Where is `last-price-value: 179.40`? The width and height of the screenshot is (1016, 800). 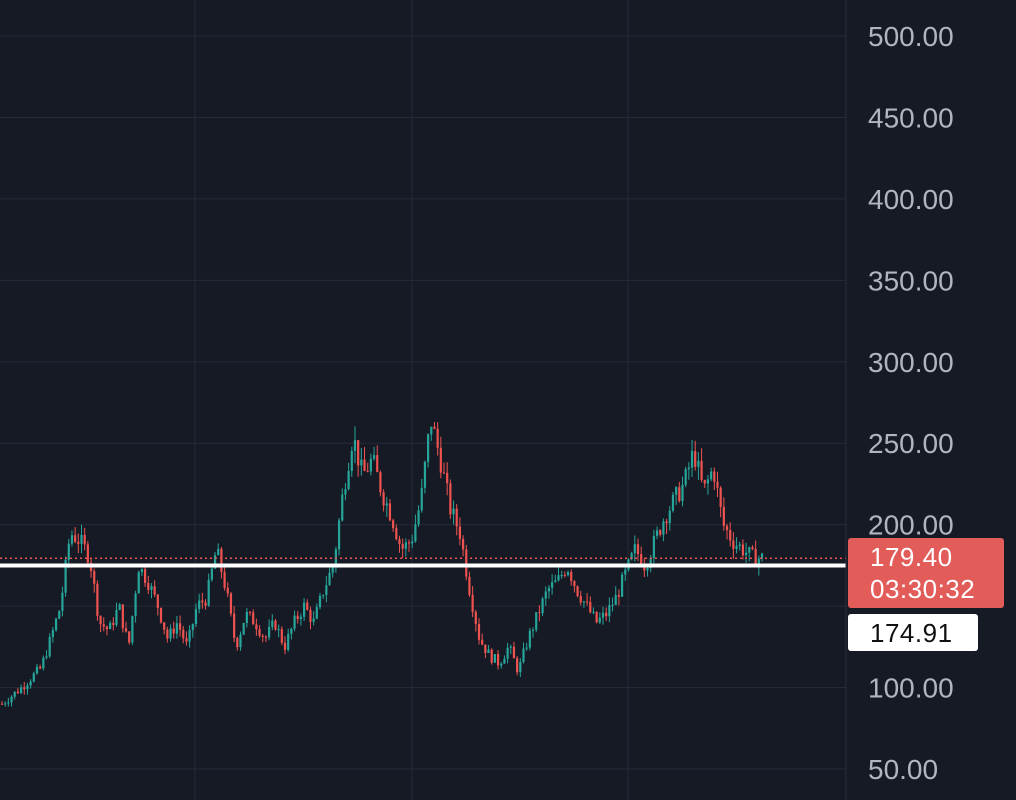 last-price-value: 179.40 is located at coordinates (911, 557).